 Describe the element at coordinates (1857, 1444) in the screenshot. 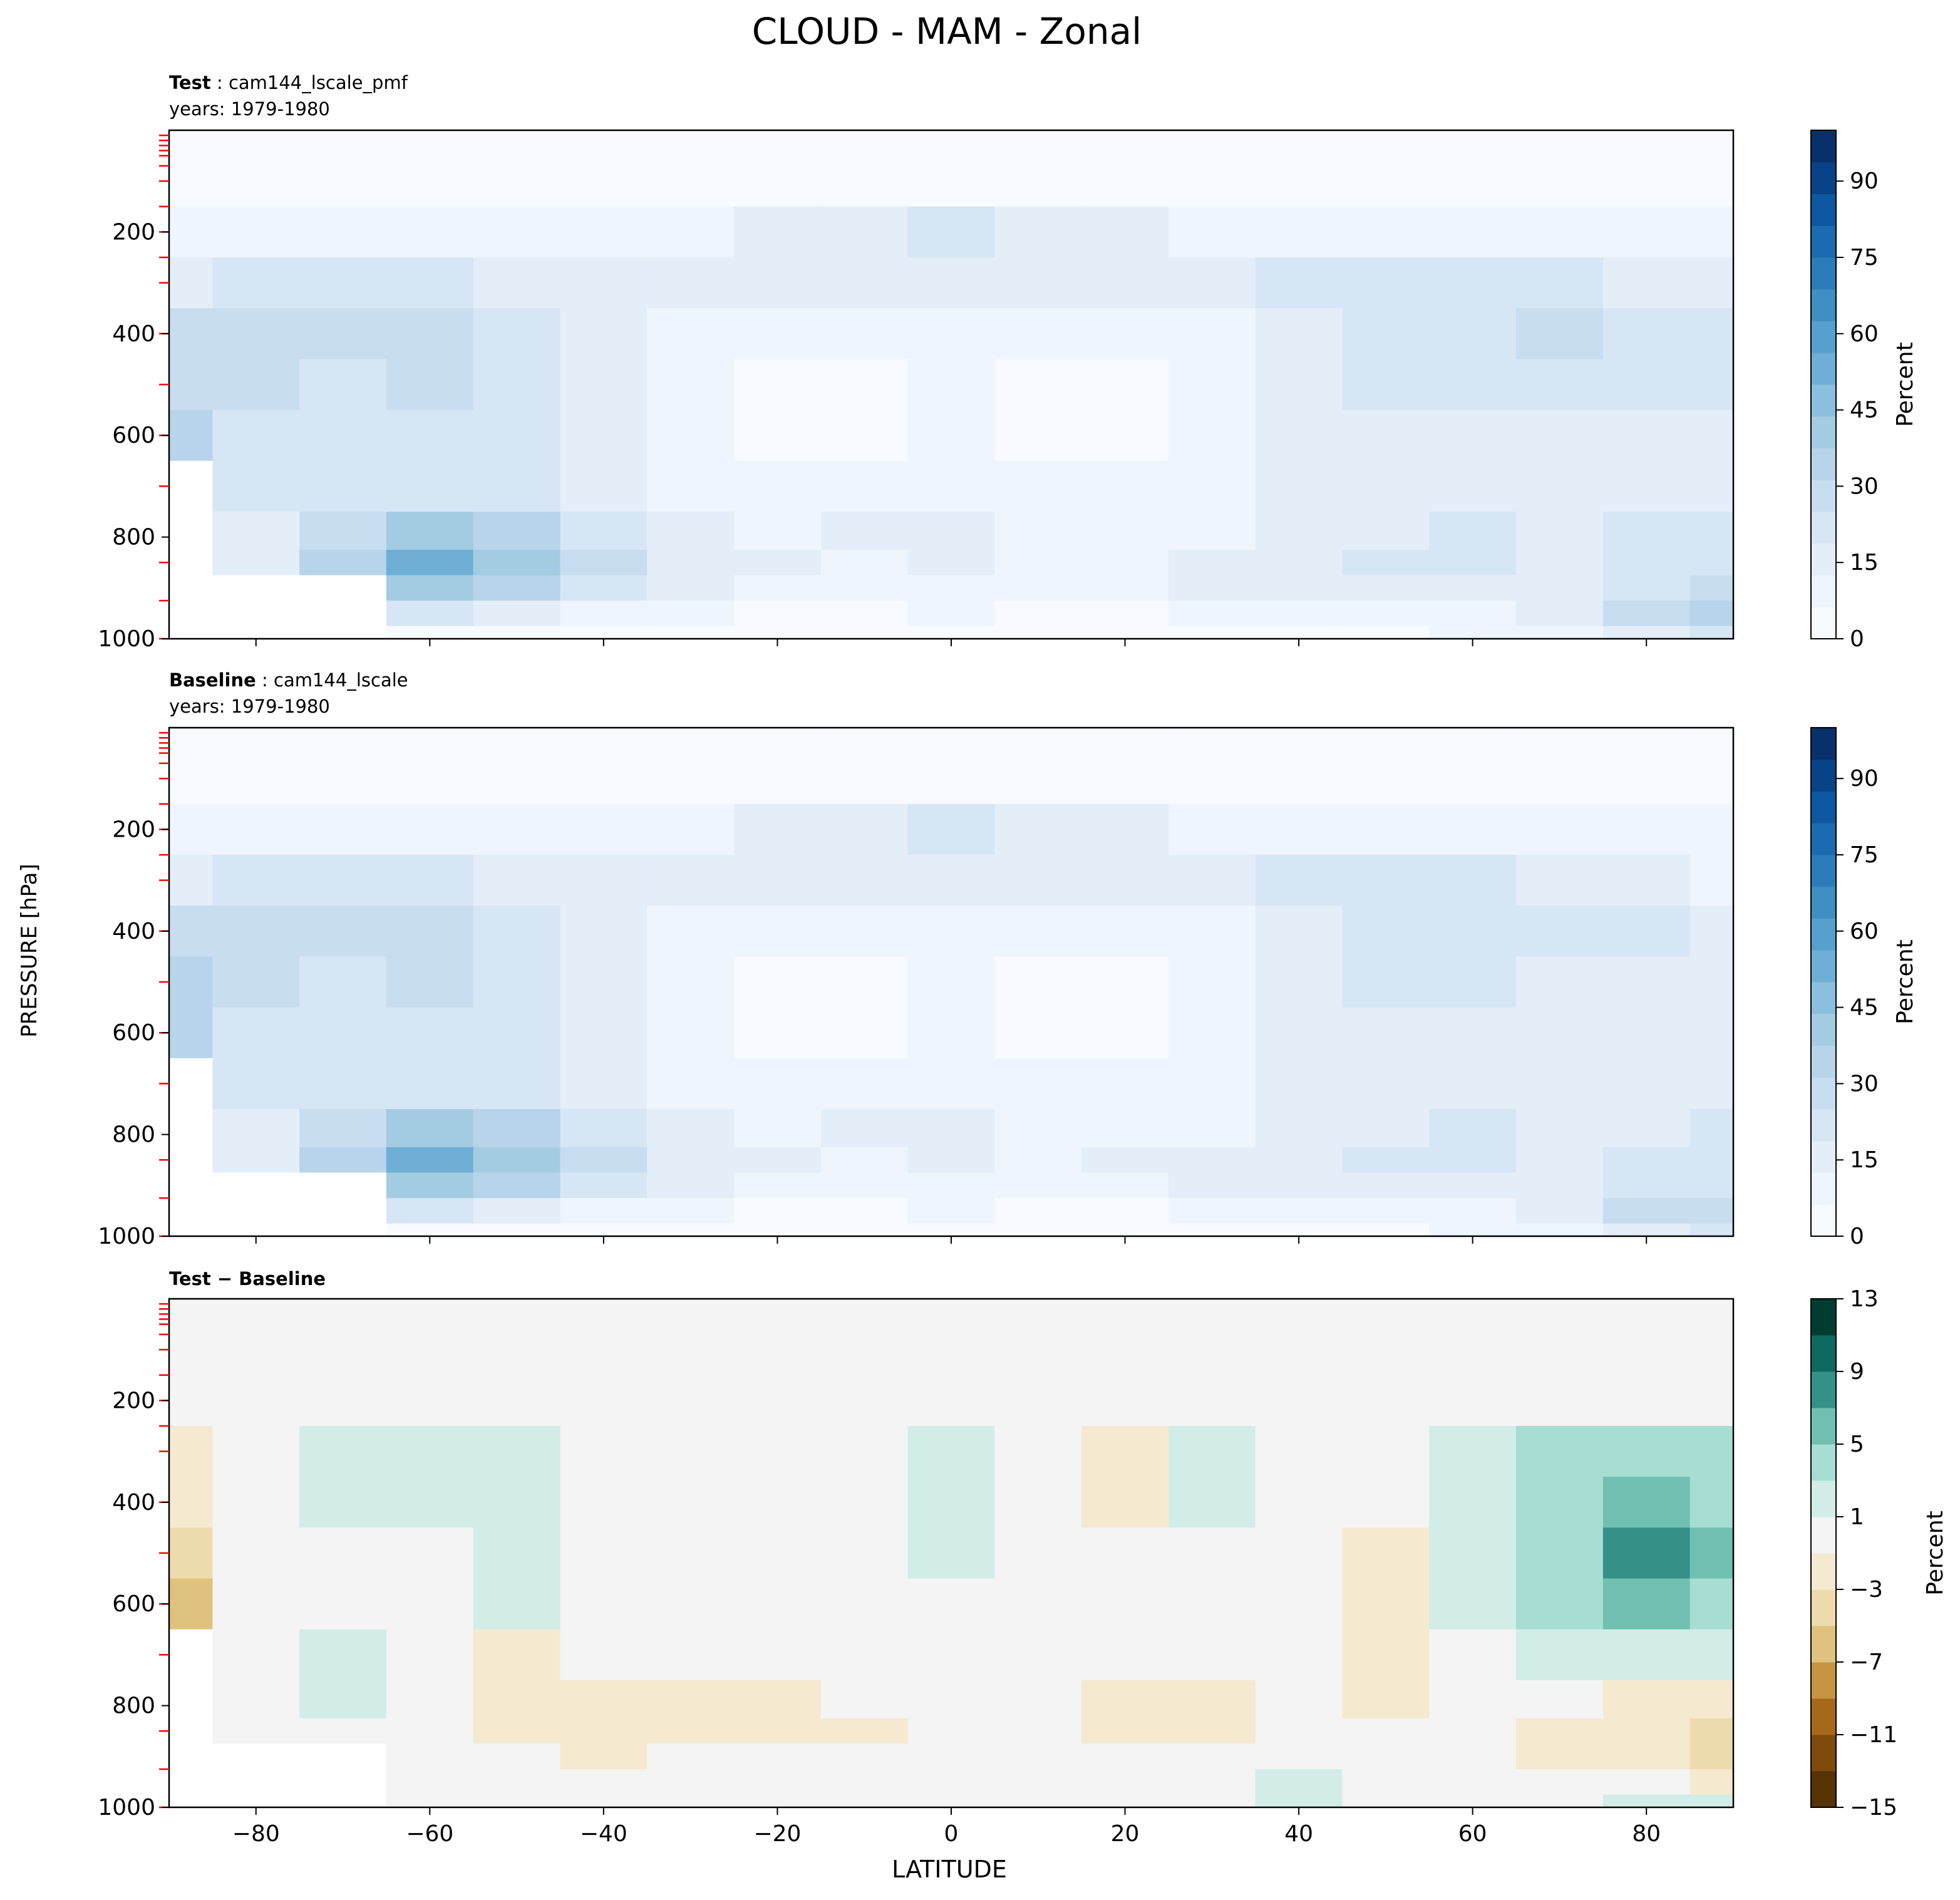

I see `colorbar-tick-label: 5` at that location.